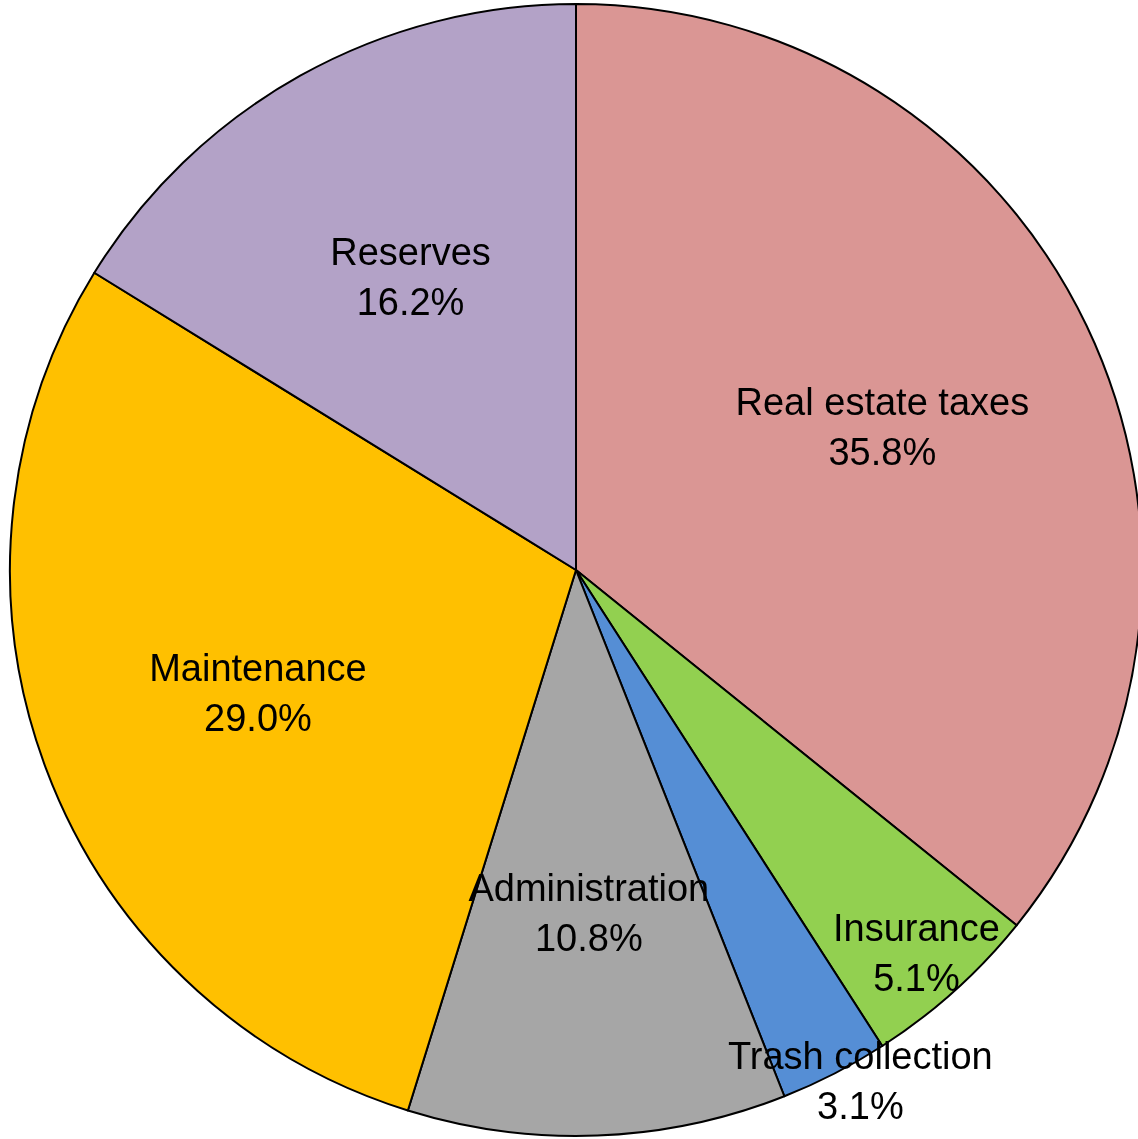  What do you see at coordinates (882, 452) in the screenshot?
I see `data-label: 35.8%` at bounding box center [882, 452].